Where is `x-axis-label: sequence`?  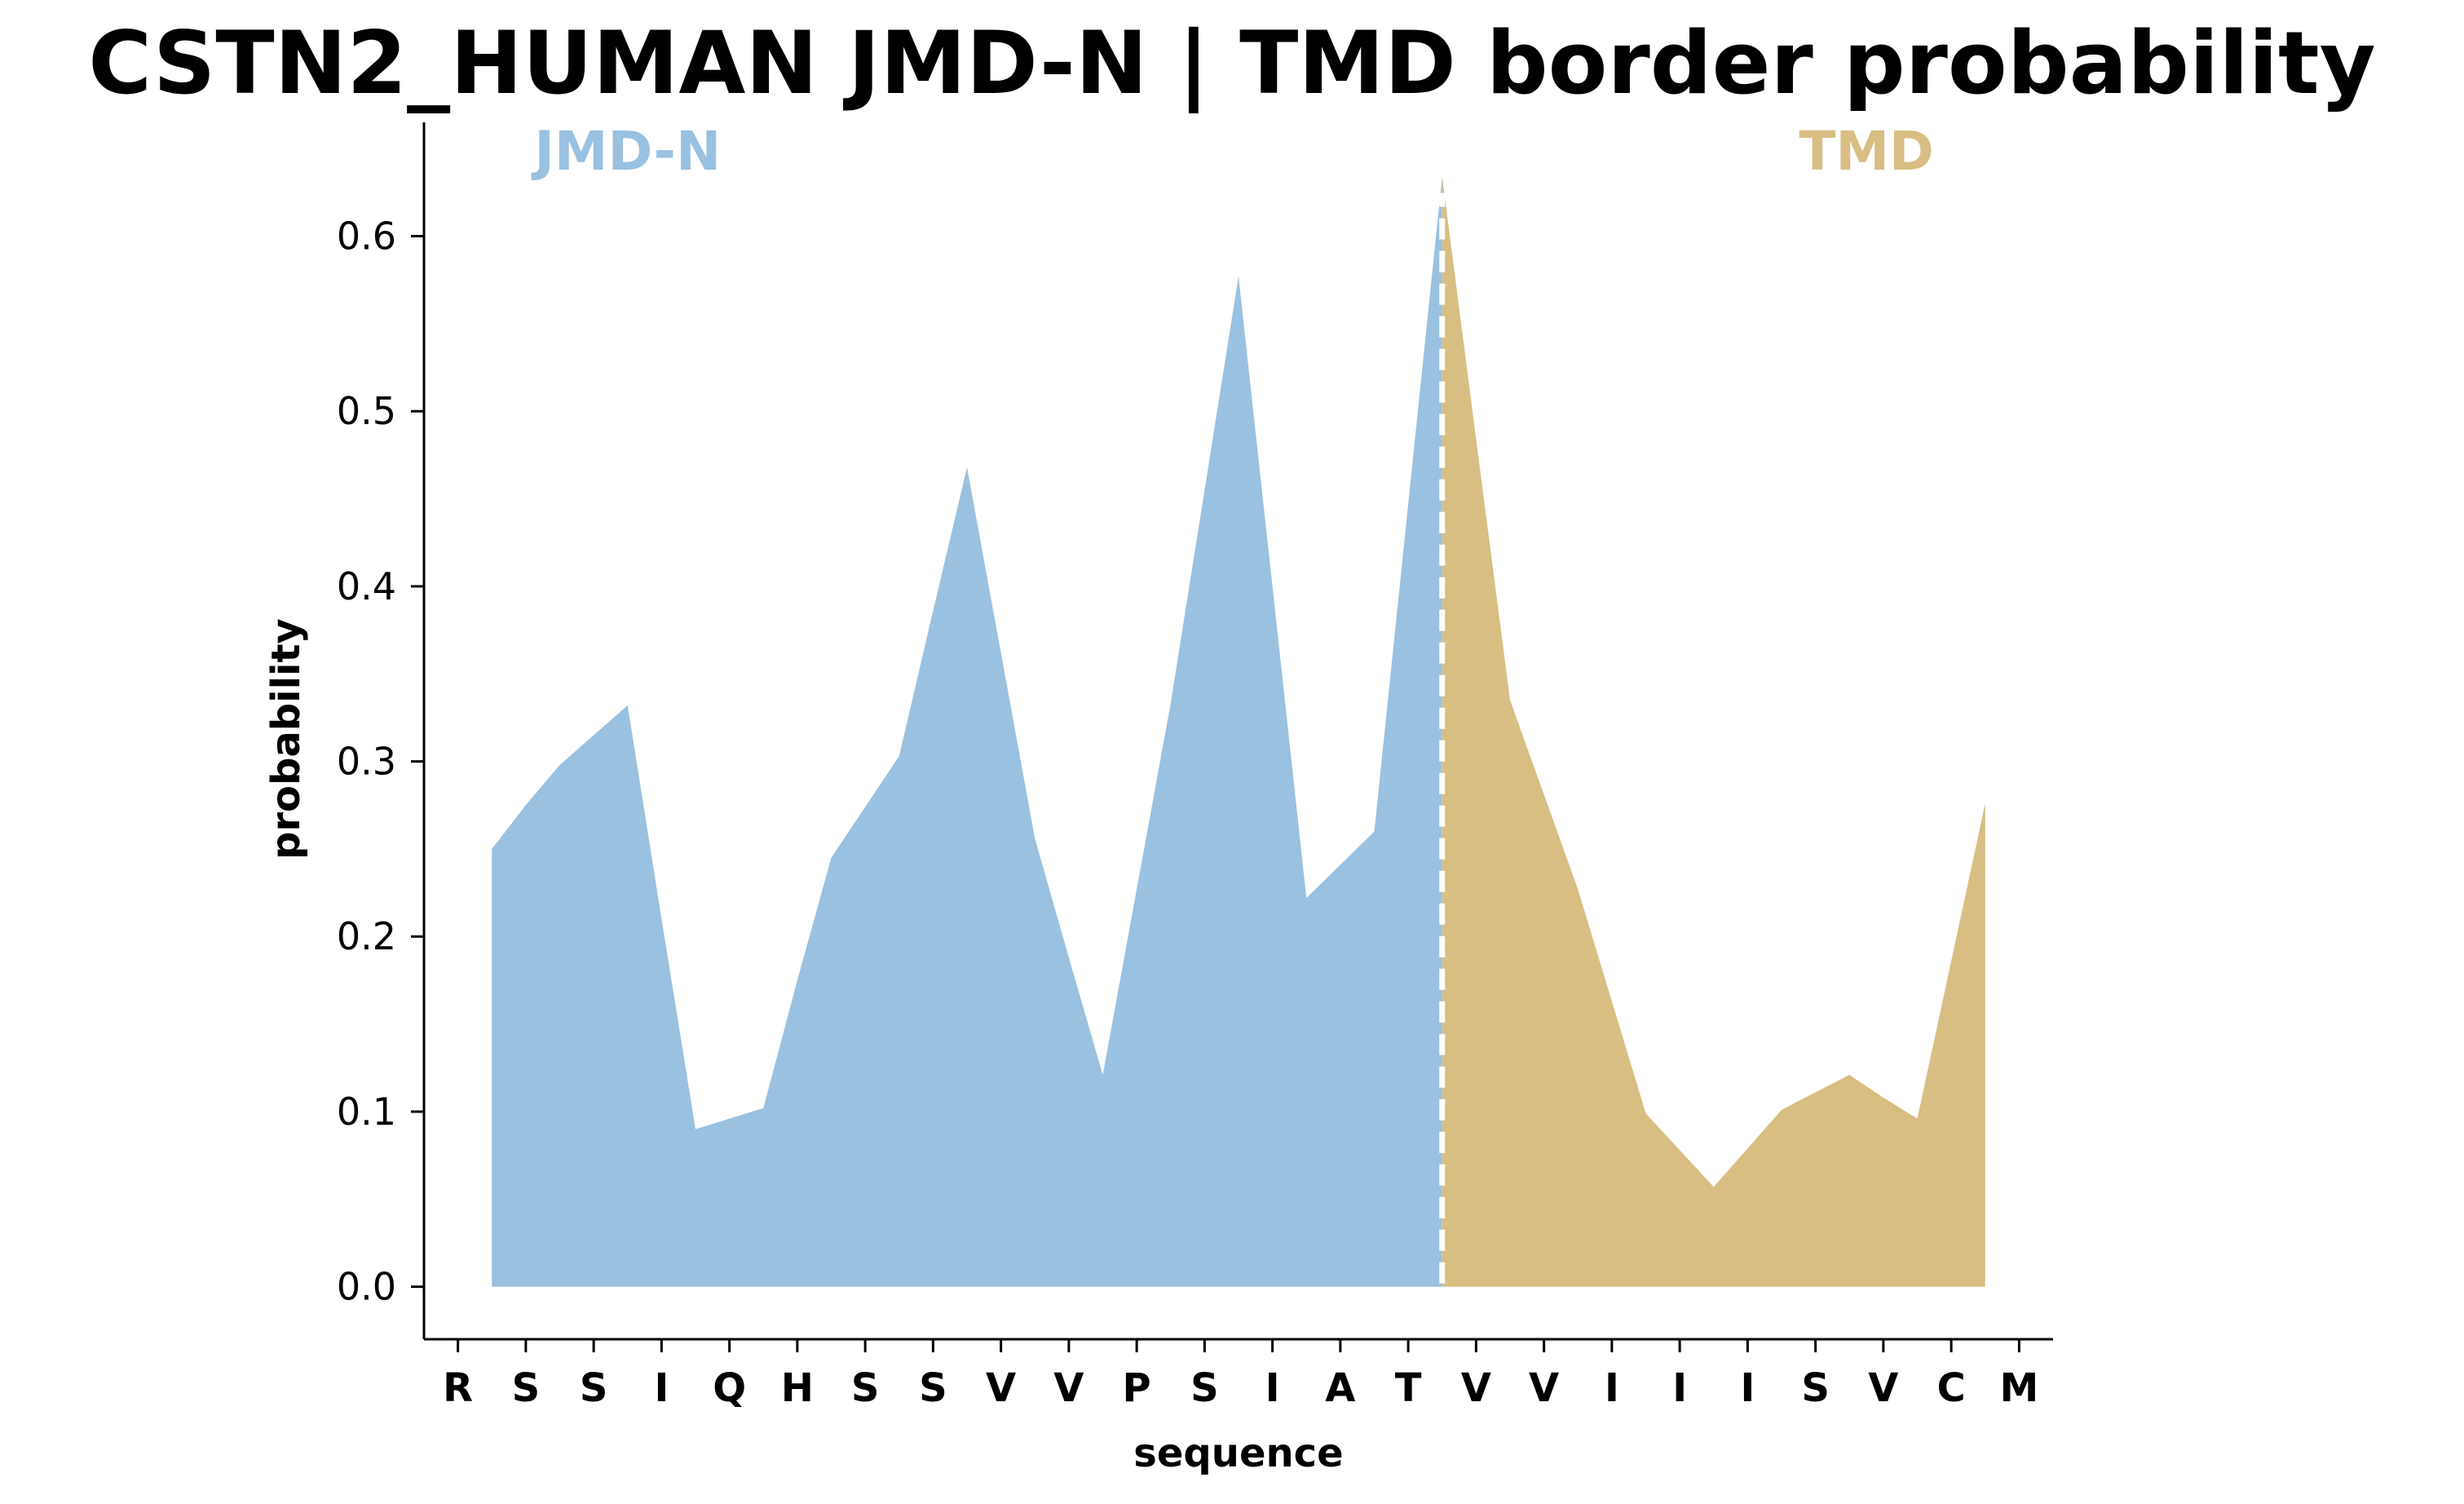
x-axis-label: sequence is located at coordinates (1238, 1453).